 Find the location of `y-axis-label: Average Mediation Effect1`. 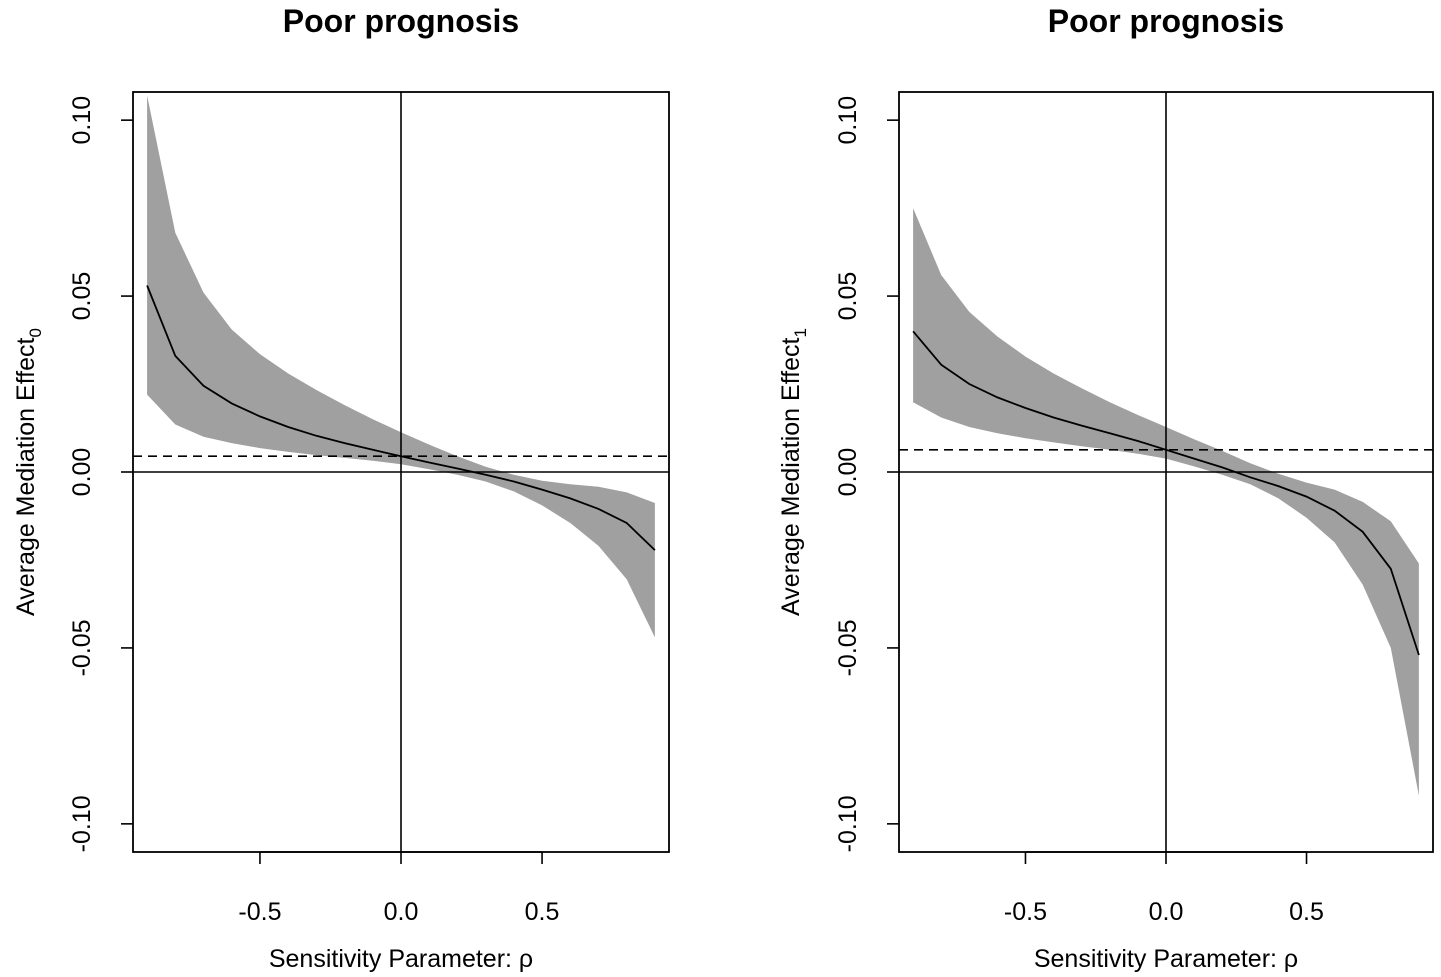

y-axis-label: Average Mediation Effect1 is located at coordinates (793, 472).